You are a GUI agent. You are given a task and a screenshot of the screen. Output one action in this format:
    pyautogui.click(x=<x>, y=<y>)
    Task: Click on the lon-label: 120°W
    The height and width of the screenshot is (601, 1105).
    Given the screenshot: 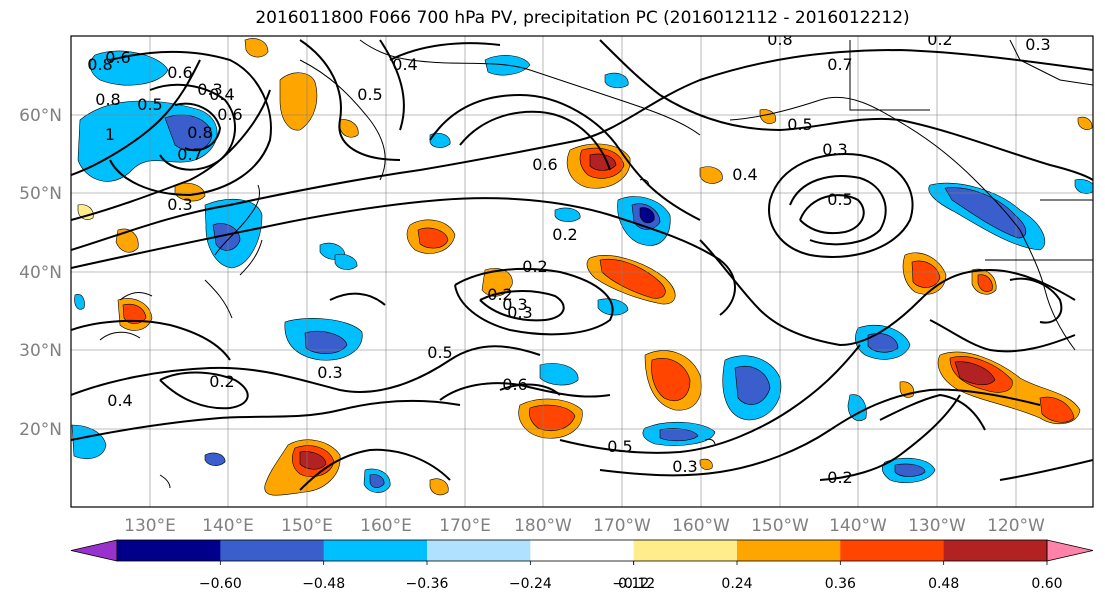 What is the action you would take?
    pyautogui.click(x=1016, y=526)
    